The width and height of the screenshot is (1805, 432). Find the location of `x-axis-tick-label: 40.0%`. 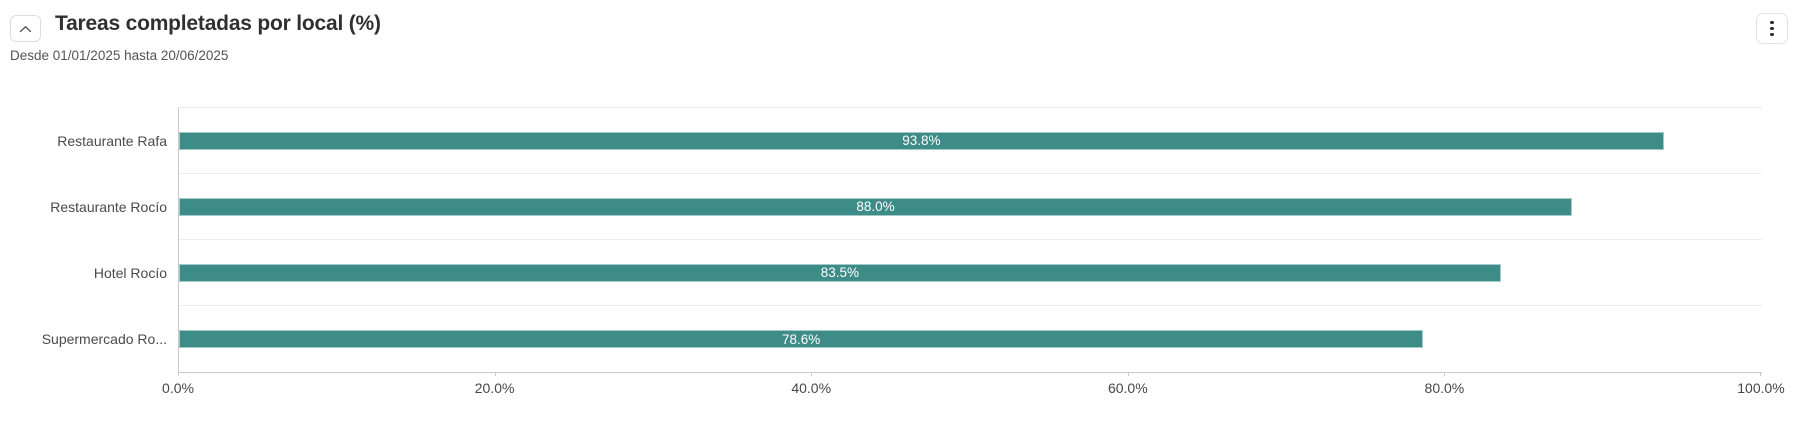

x-axis-tick-label: 40.0% is located at coordinates (811, 388).